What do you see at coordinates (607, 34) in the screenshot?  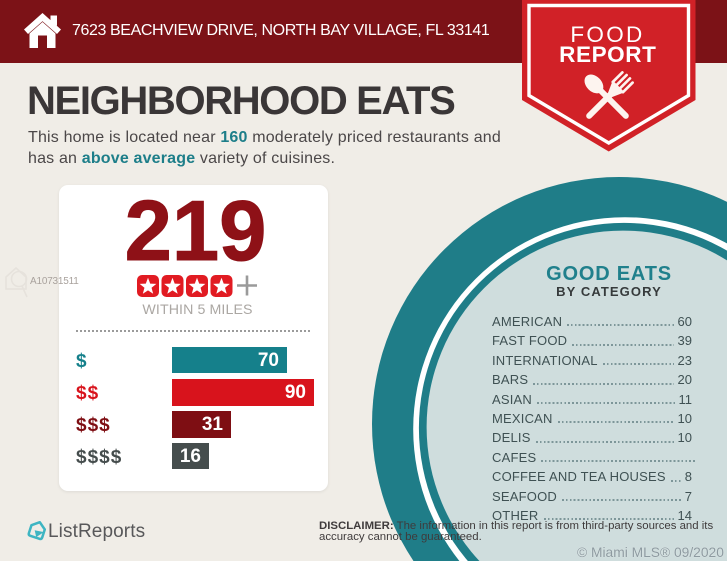 I see `svg-text: FOOD` at bounding box center [607, 34].